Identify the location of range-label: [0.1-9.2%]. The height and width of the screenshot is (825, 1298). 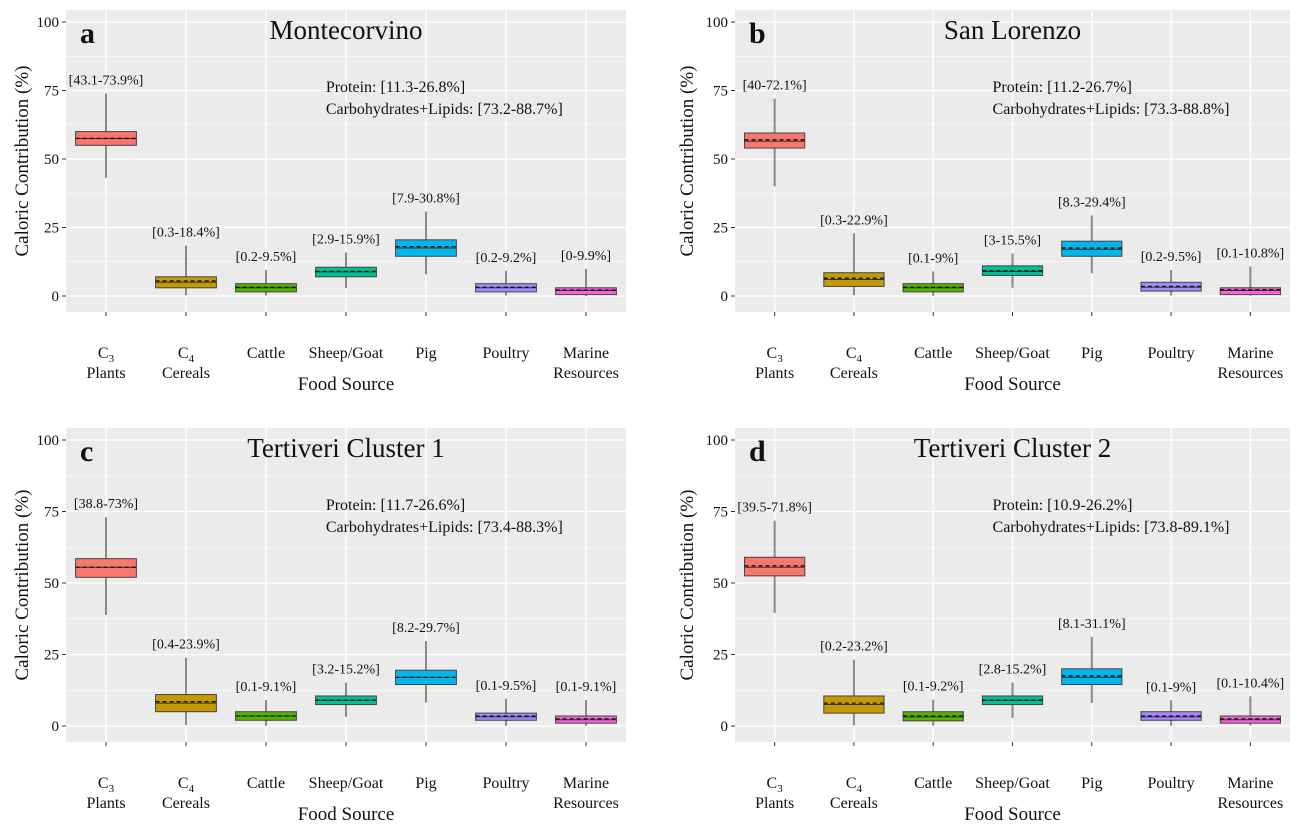
(933, 687).